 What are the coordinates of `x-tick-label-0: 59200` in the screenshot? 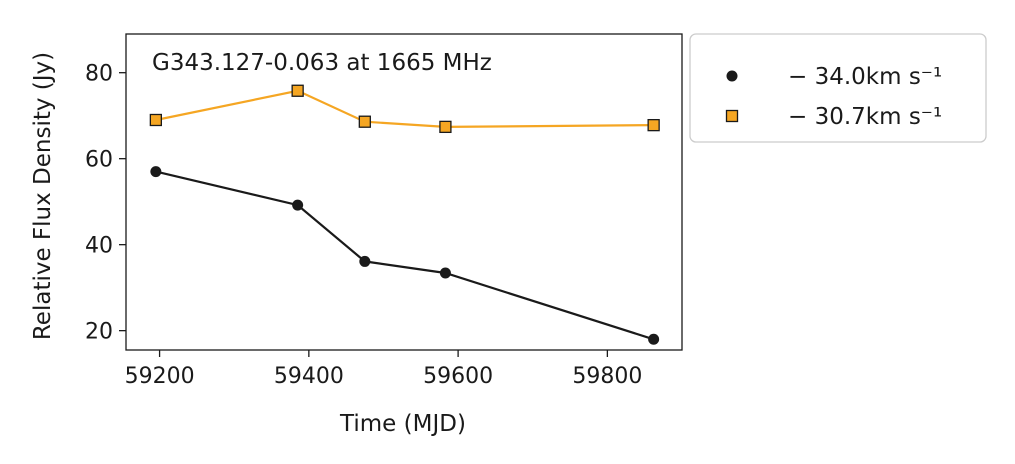 It's located at (160, 376).